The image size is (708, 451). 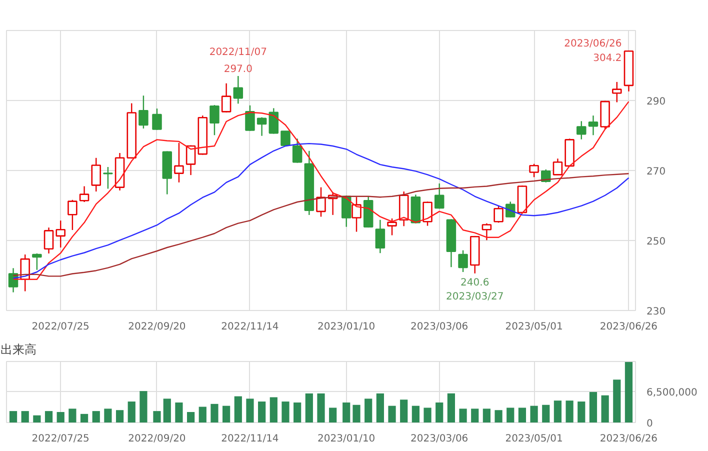 I want to click on y-tick-label: 290, so click(x=656, y=102).